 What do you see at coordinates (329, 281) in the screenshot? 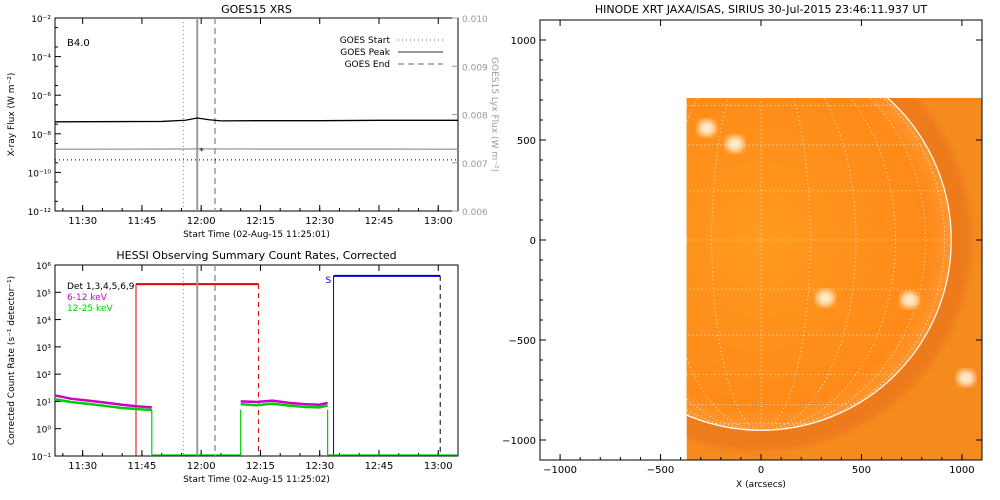
I see `hessi-saa-label: S` at bounding box center [329, 281].